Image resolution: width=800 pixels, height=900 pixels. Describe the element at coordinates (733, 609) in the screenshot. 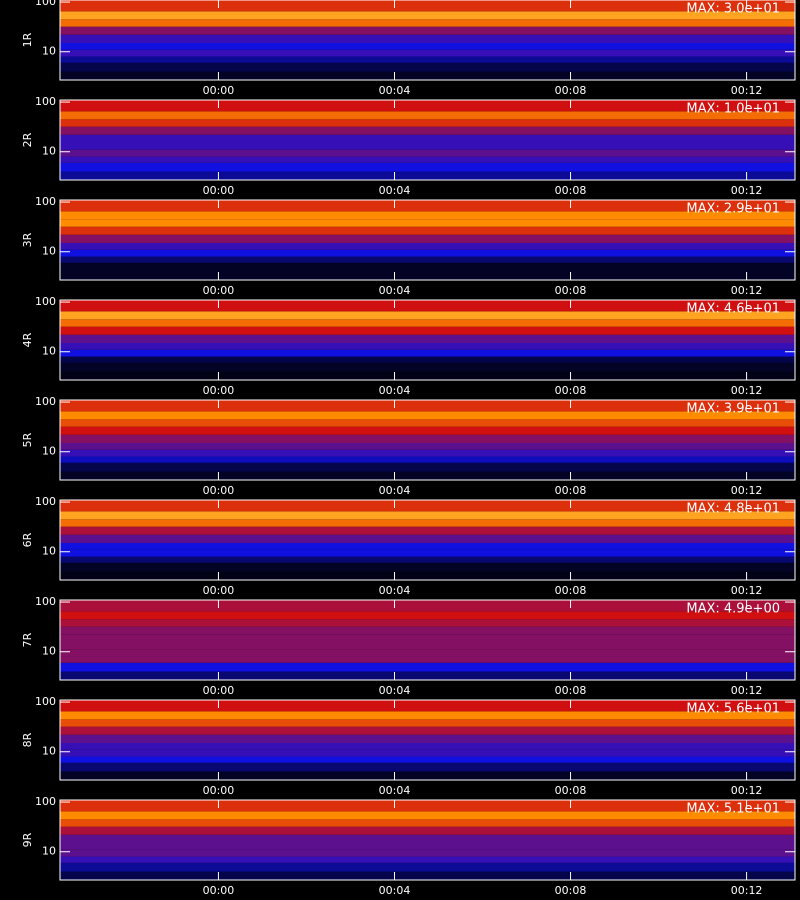

I see `annotation: MAX: 4.9e+00` at that location.